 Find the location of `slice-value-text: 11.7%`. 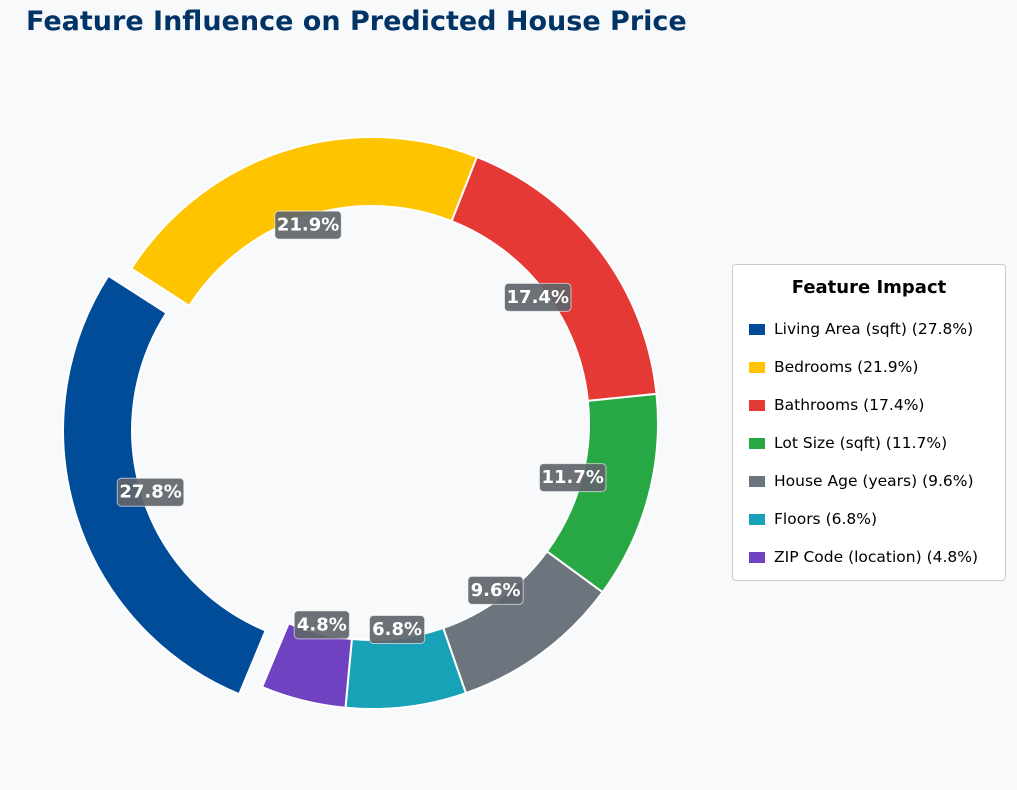

slice-value-text: 11.7% is located at coordinates (572, 477).